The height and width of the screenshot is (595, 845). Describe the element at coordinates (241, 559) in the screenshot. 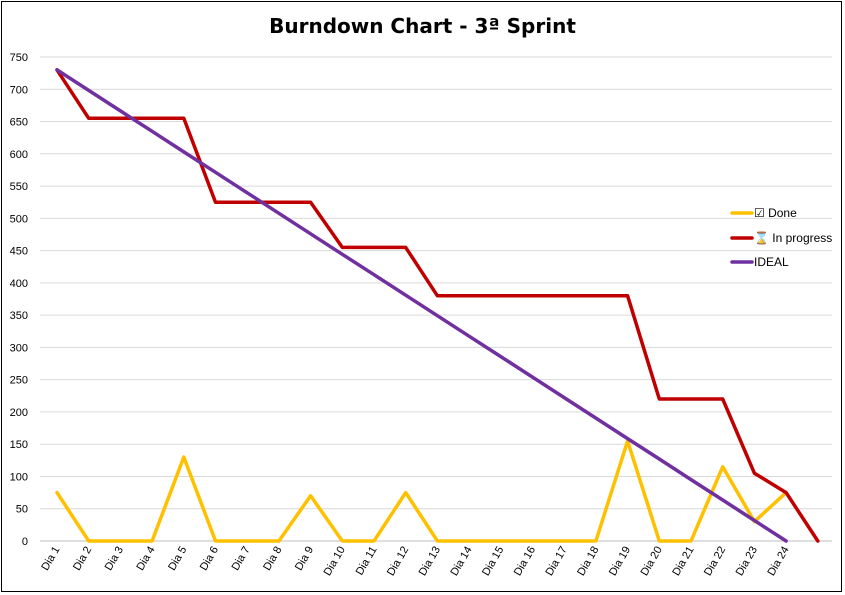

I see `x-tick-label: Dia 7` at that location.